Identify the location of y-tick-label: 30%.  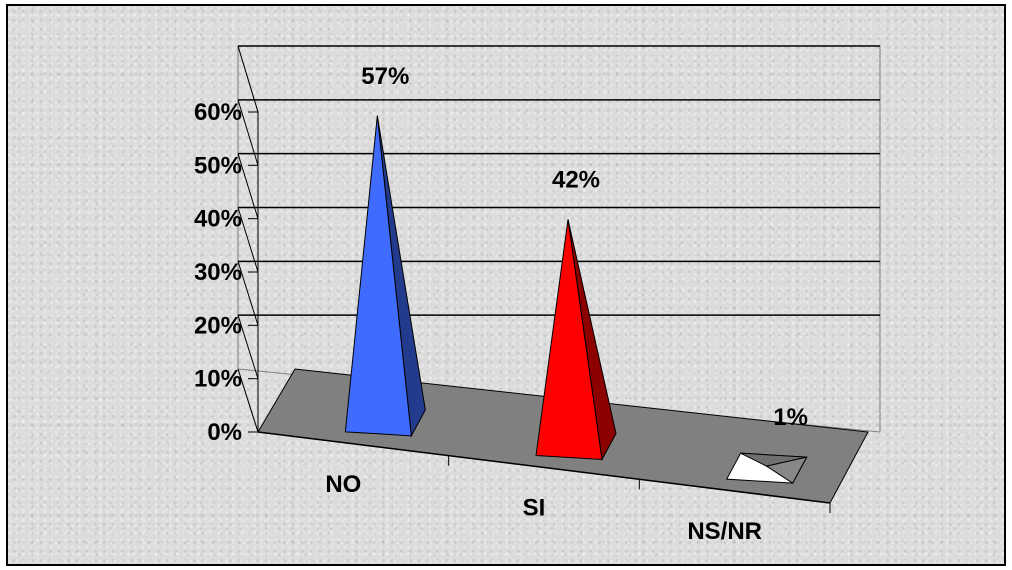
(218, 272).